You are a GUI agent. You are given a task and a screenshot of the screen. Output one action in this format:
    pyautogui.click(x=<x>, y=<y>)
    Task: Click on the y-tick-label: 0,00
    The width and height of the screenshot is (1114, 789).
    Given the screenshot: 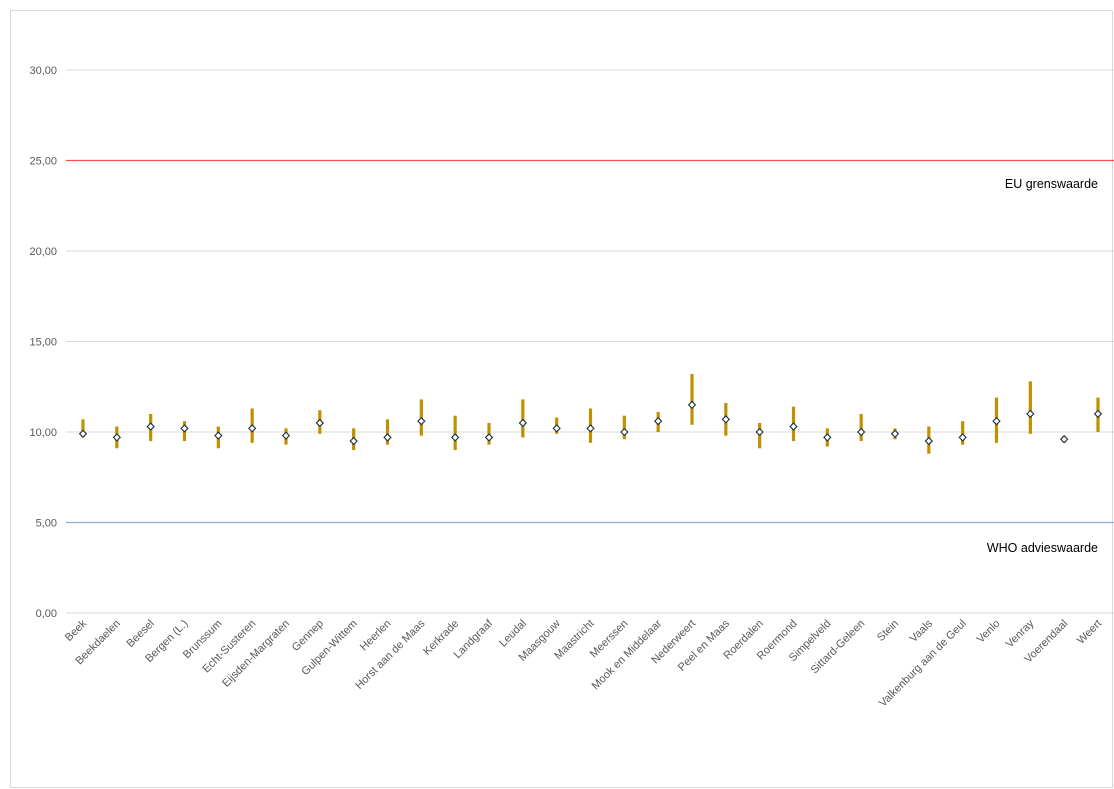 What is the action you would take?
    pyautogui.click(x=46, y=614)
    